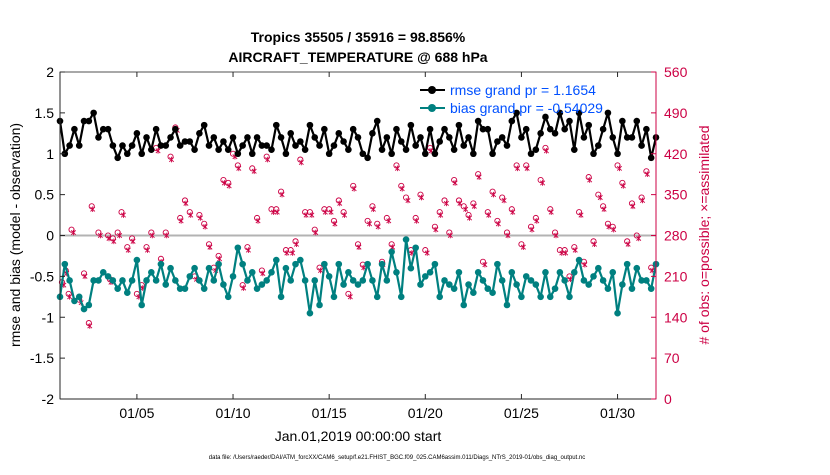 Image resolution: width=830 pixels, height=475 pixels. Describe the element at coordinates (676, 72) in the screenshot. I see `y-right-tick-label: 560` at that location.